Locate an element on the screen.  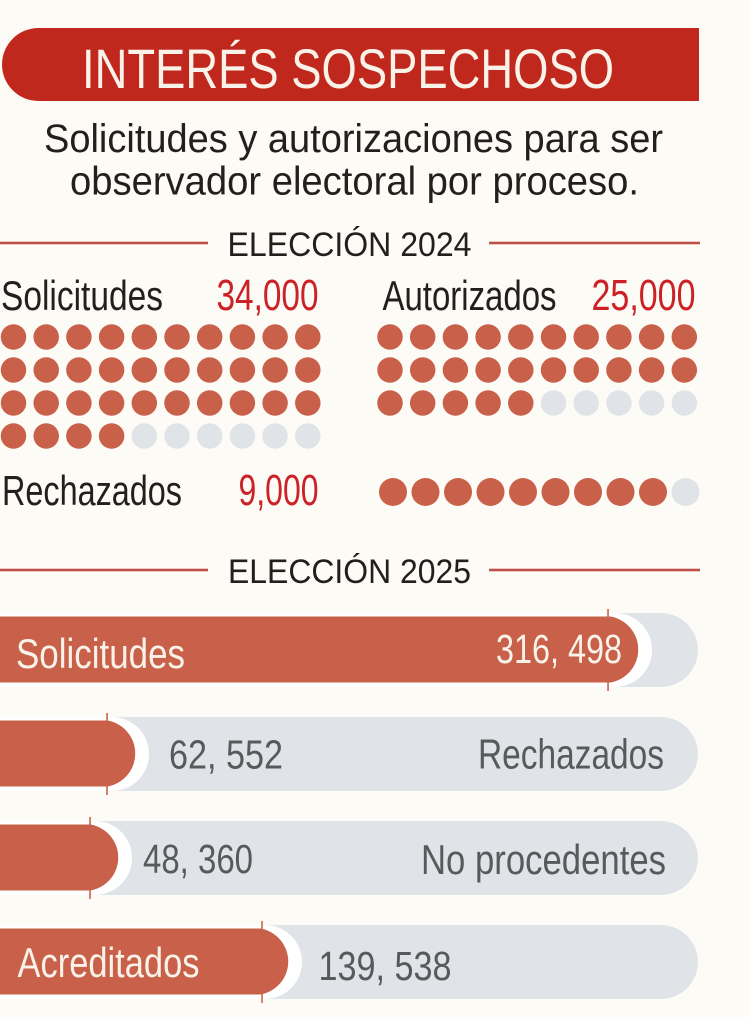
svg-text: 34,000 is located at coordinates (268, 296).